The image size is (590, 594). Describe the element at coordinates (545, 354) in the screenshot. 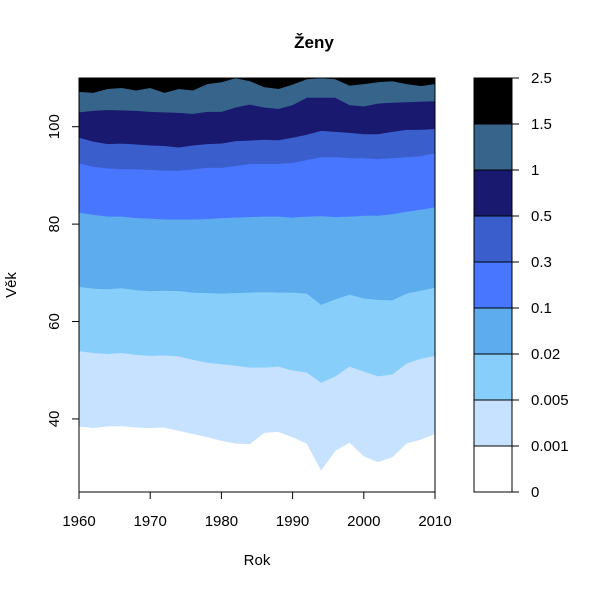

I see `legend-label: 0.02` at that location.